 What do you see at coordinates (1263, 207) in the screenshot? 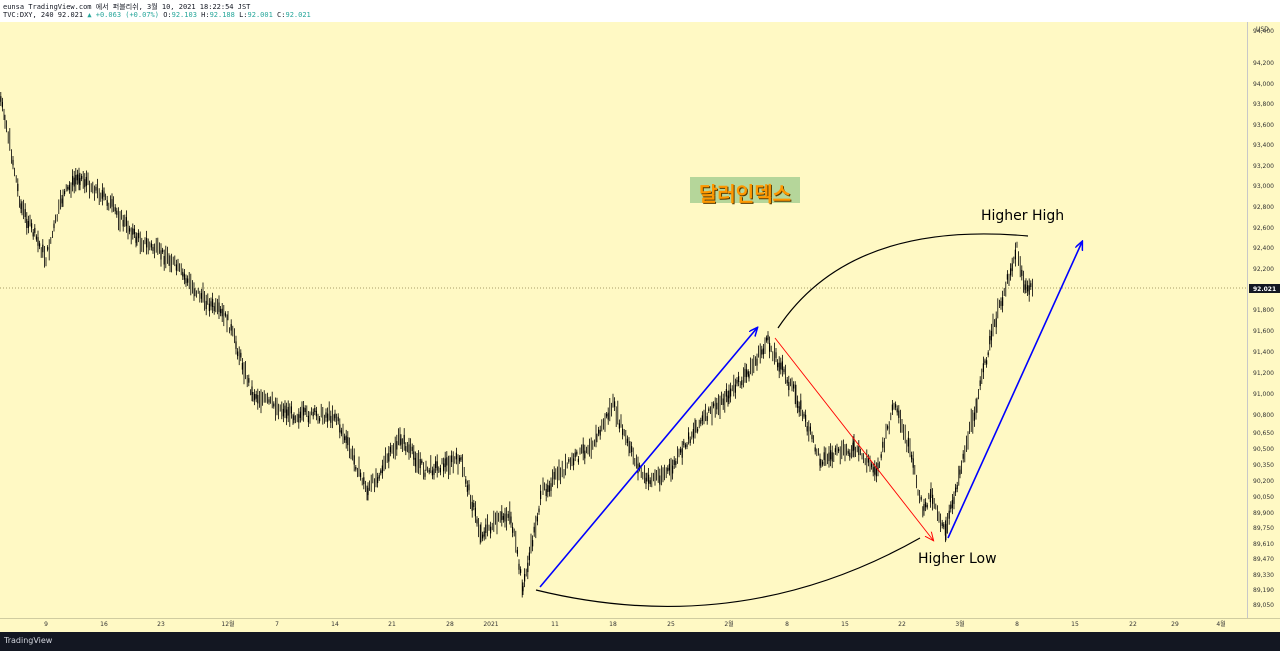
I see `y-tick-label: 92,800` at bounding box center [1263, 207].